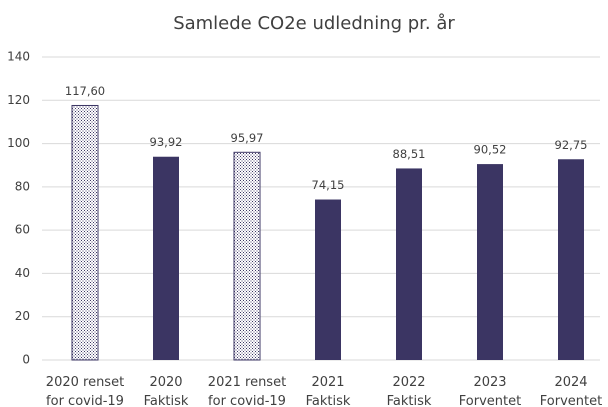 This screenshot has height=407, width=608. I want to click on chart-title: Samlede CO2e udledning pr. år, so click(314, 23).